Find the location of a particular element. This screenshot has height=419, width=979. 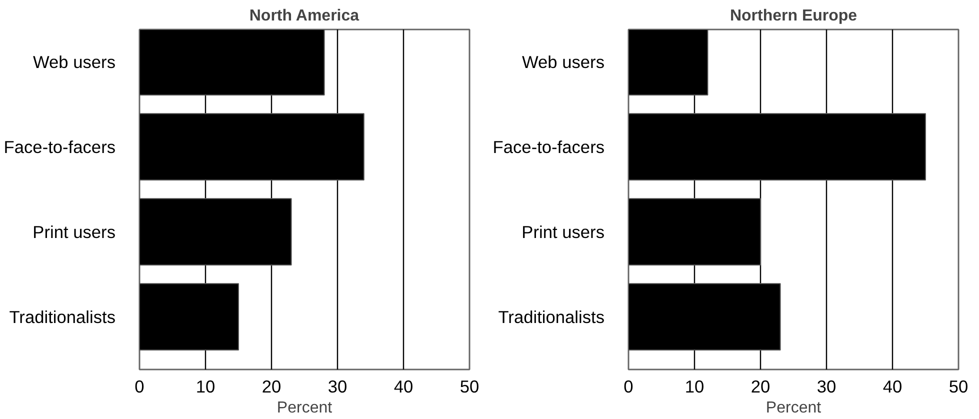

chart-title: Northern Europe is located at coordinates (794, 16).